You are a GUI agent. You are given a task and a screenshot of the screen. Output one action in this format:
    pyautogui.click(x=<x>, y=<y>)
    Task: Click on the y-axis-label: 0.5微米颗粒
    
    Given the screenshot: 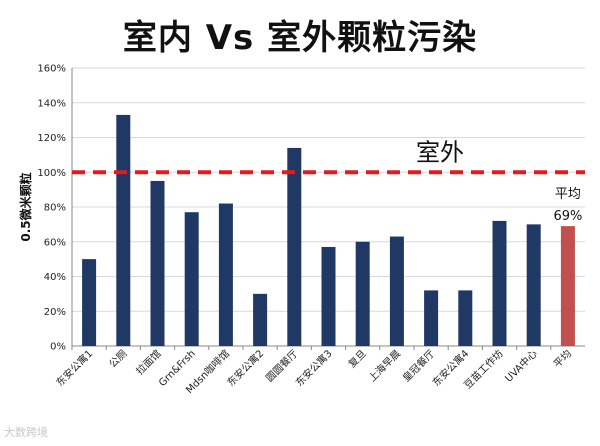 What is the action you would take?
    pyautogui.click(x=25, y=206)
    